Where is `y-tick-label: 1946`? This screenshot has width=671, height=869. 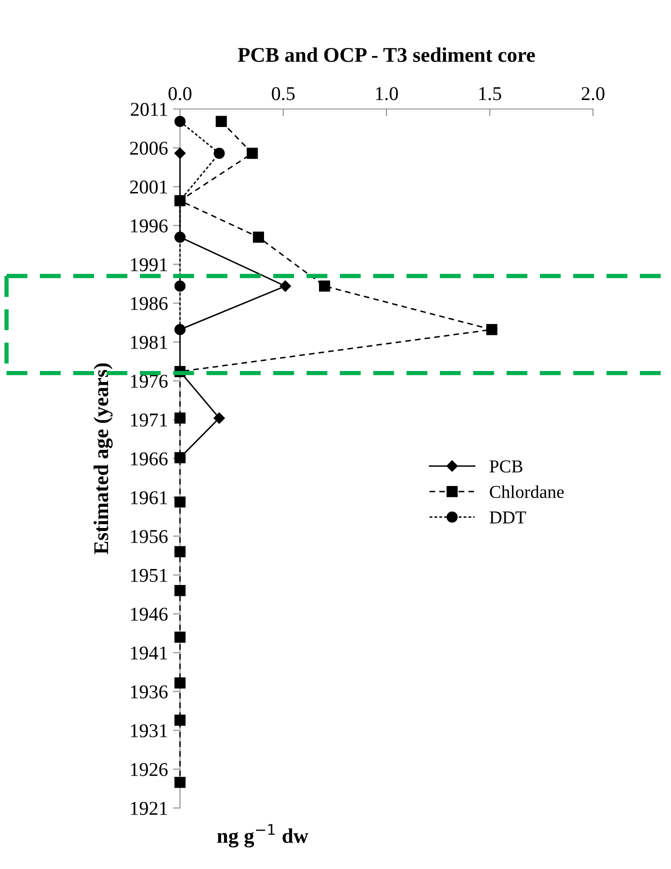 y-tick-label: 1946 is located at coordinates (149, 614).